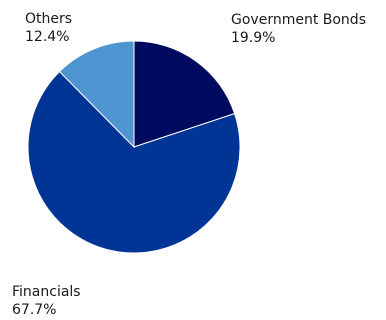 This screenshot has width=386, height=320. What do you see at coordinates (298, 20) in the screenshot?
I see `slice-name-government-bonds: Government Bonds` at bounding box center [298, 20].